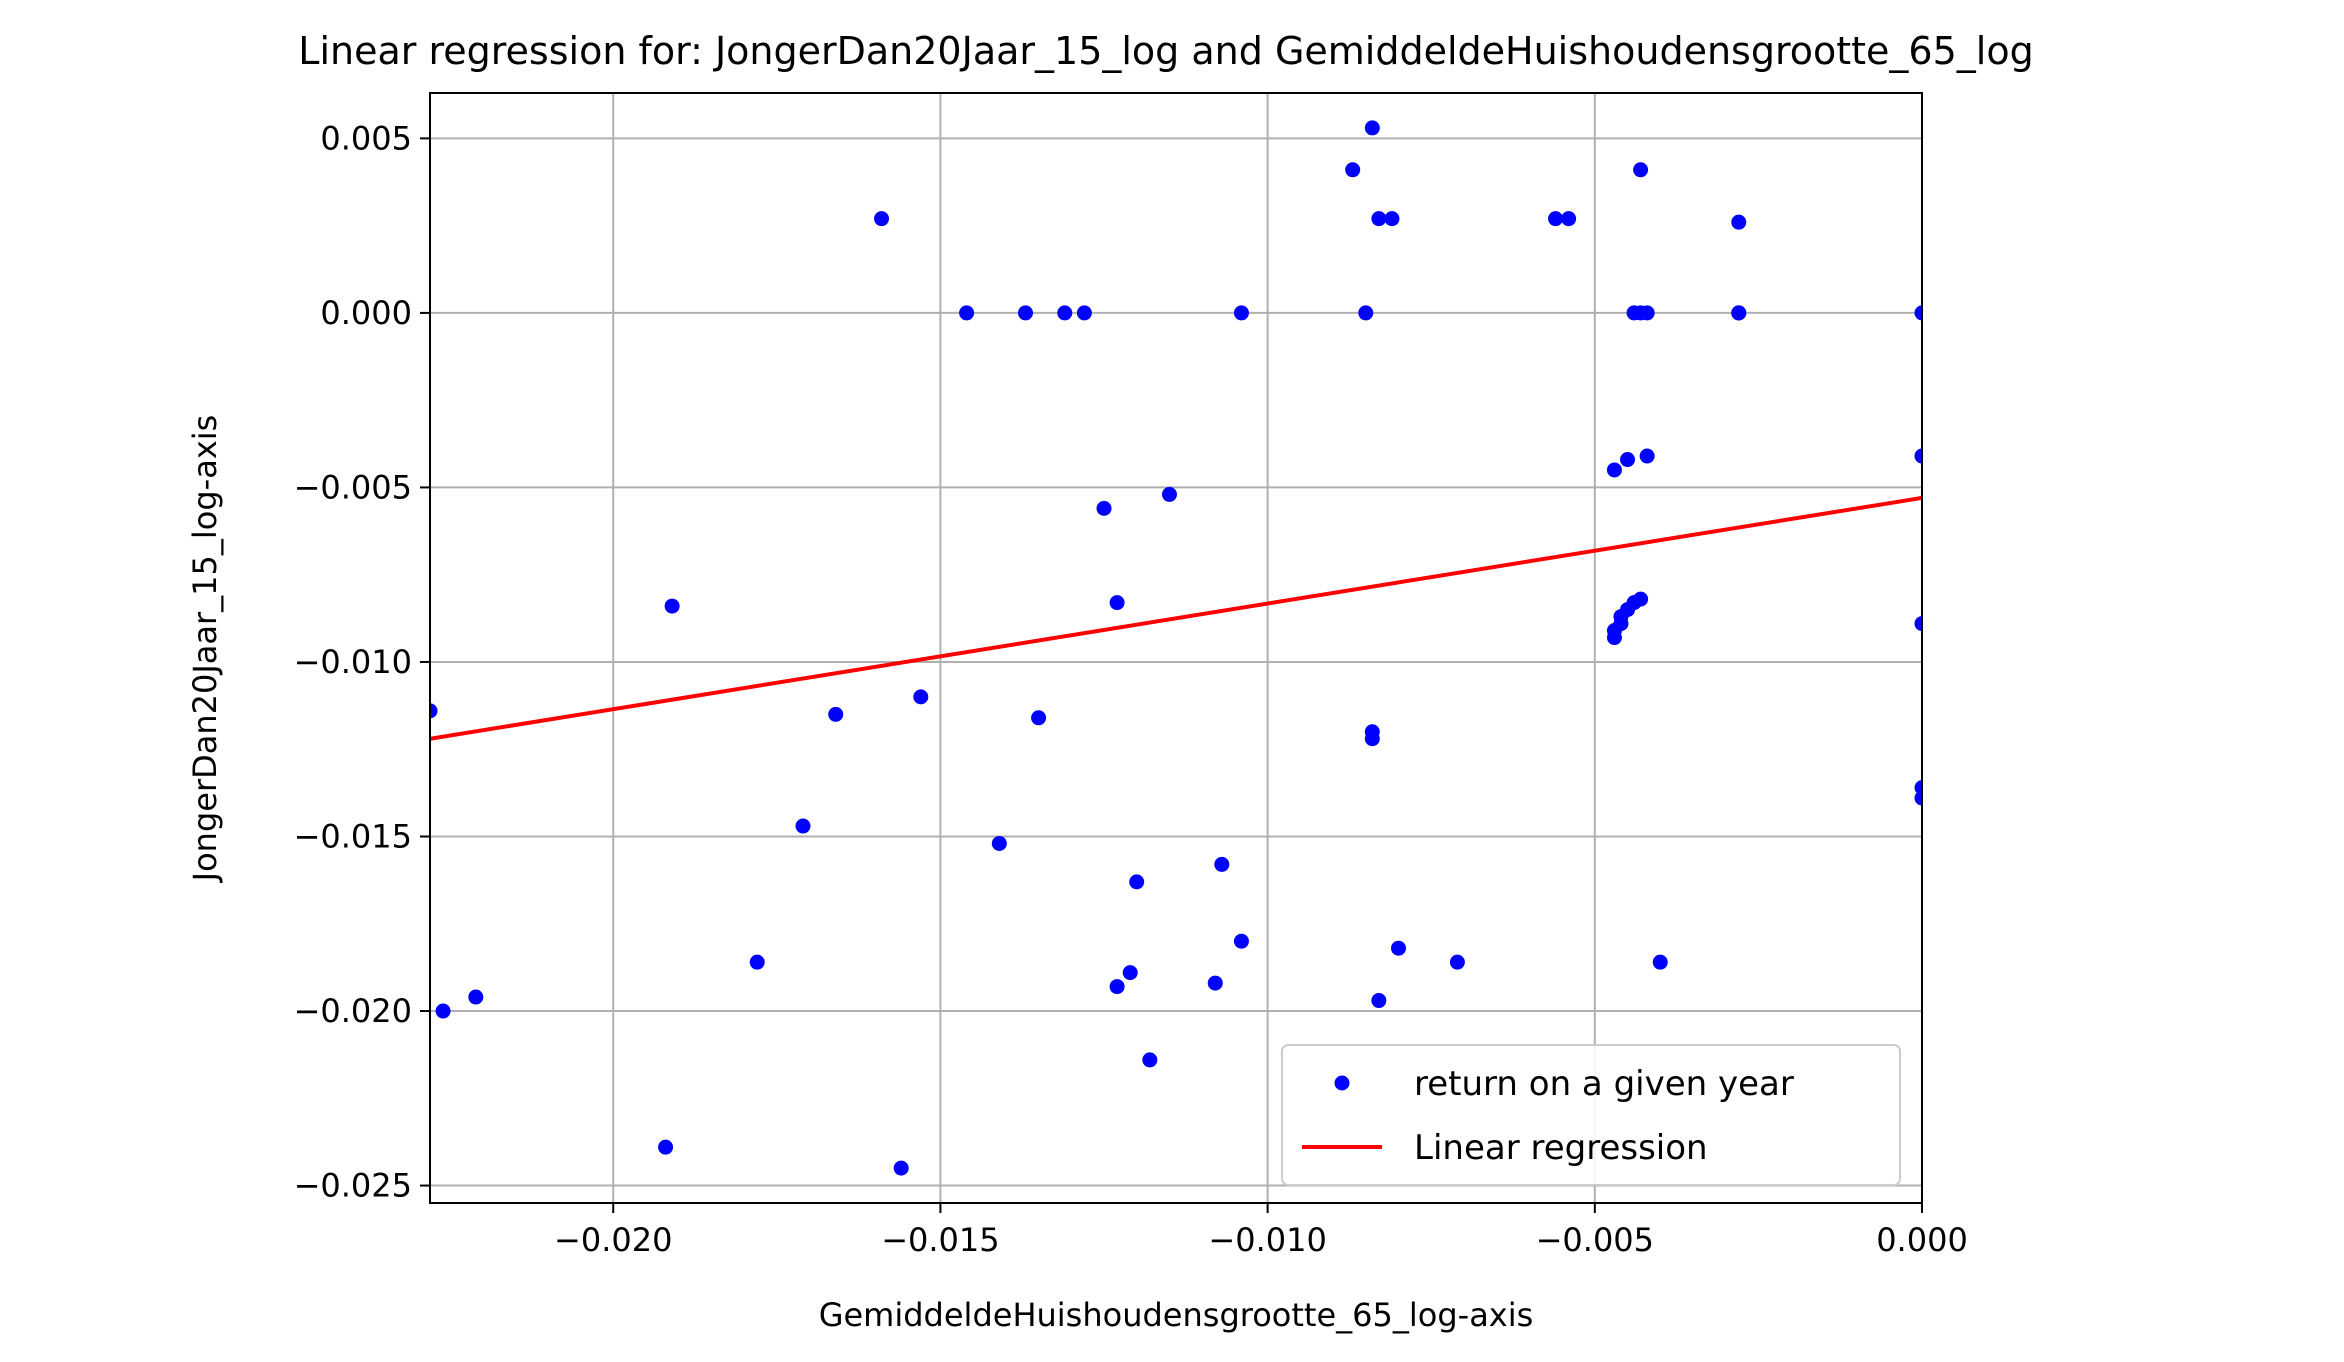  What do you see at coordinates (1176, 1315) in the screenshot?
I see `x-axis-label: GemiddeldeHuishoudensgrootte_65_log-axis` at bounding box center [1176, 1315].